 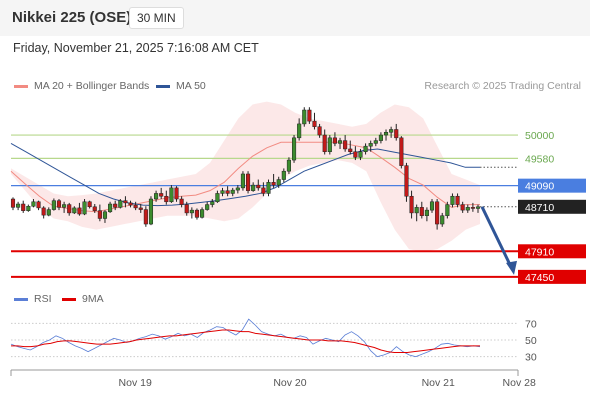 I want to click on level-label-text: 49580, so click(x=539, y=159).